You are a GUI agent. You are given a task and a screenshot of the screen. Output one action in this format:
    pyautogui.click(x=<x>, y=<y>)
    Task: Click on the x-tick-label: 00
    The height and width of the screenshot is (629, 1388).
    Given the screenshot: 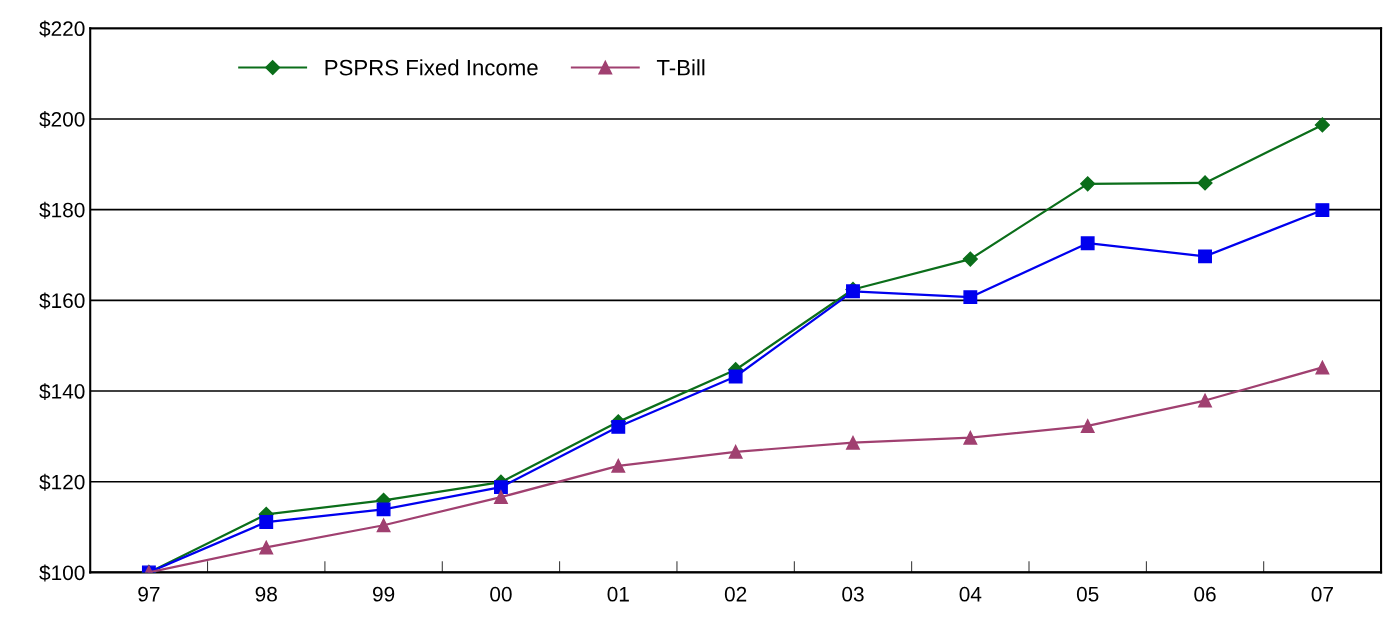 What is the action you would take?
    pyautogui.click(x=501, y=594)
    